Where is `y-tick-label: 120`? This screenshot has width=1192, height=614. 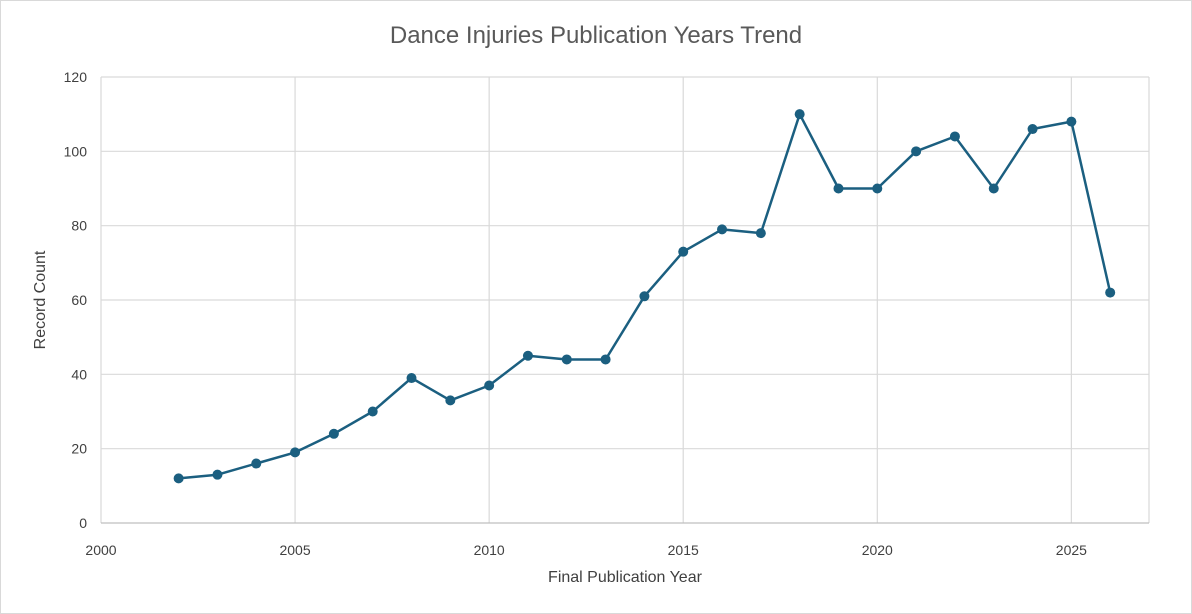
y-tick-label: 120 is located at coordinates (76, 77).